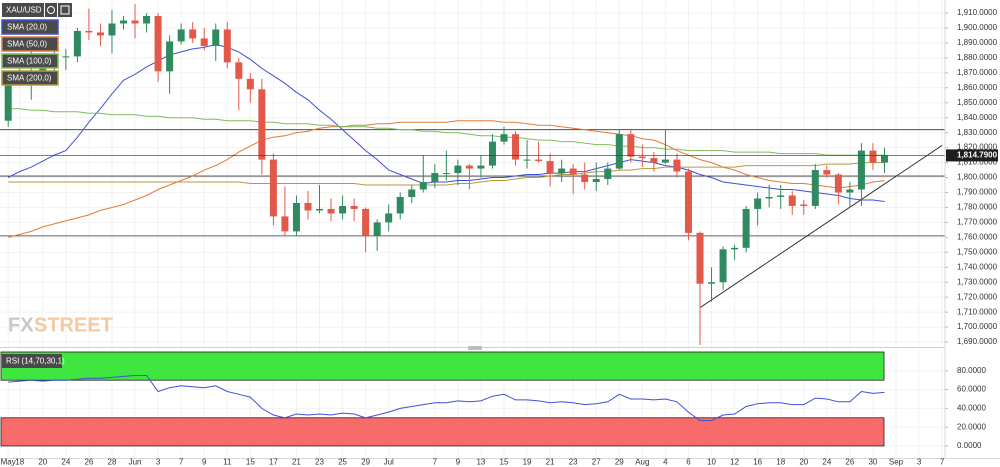 The height and width of the screenshot is (467, 1000). What do you see at coordinates (688, 462) in the screenshot?
I see `x-tick-label: 6` at bounding box center [688, 462].